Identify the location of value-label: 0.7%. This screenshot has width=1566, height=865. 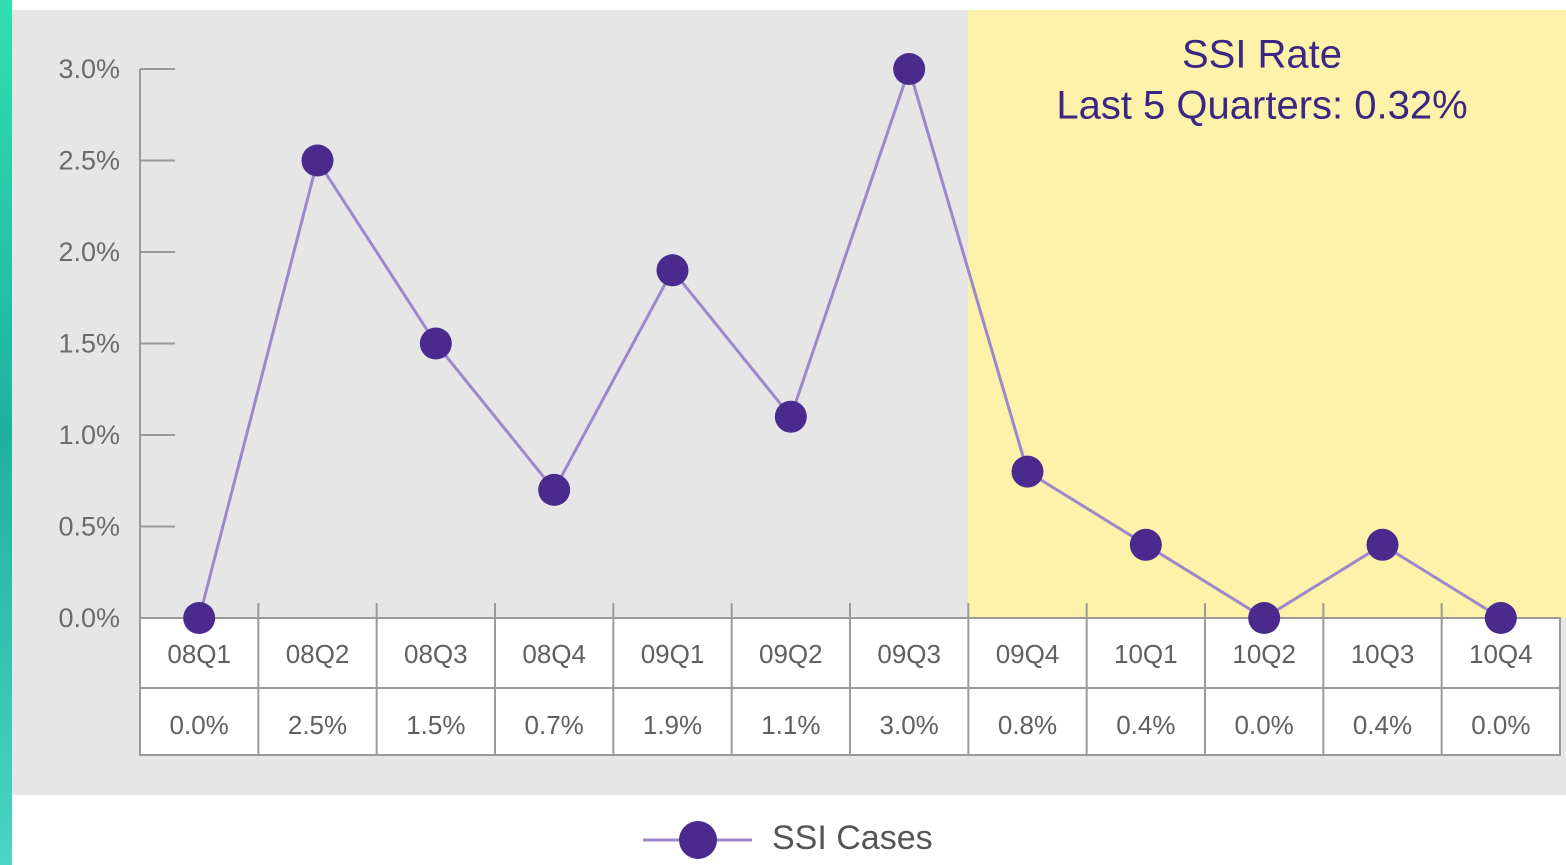
(554, 725).